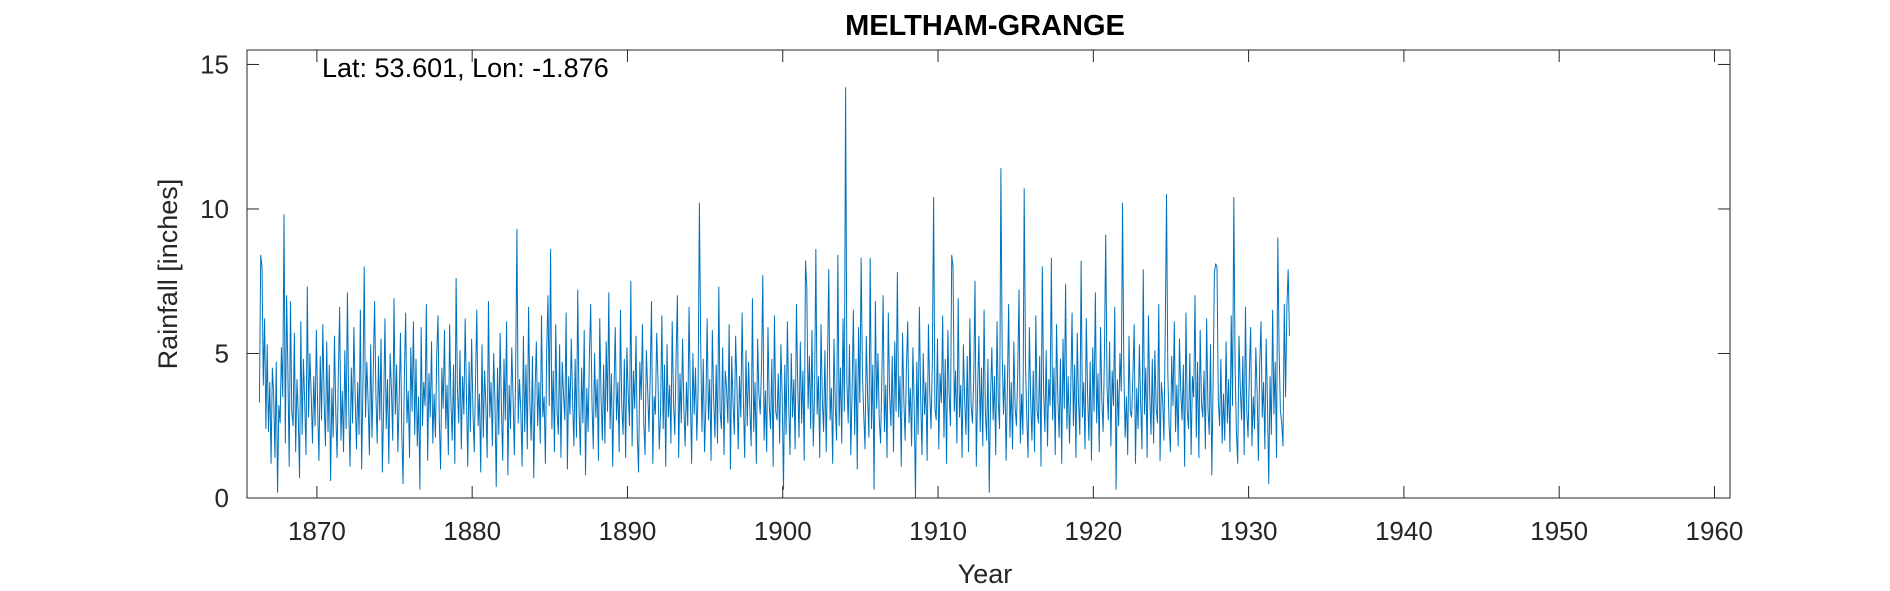 Image resolution: width=1890 pixels, height=591 pixels. I want to click on x-axis-label: Year, so click(985, 574).